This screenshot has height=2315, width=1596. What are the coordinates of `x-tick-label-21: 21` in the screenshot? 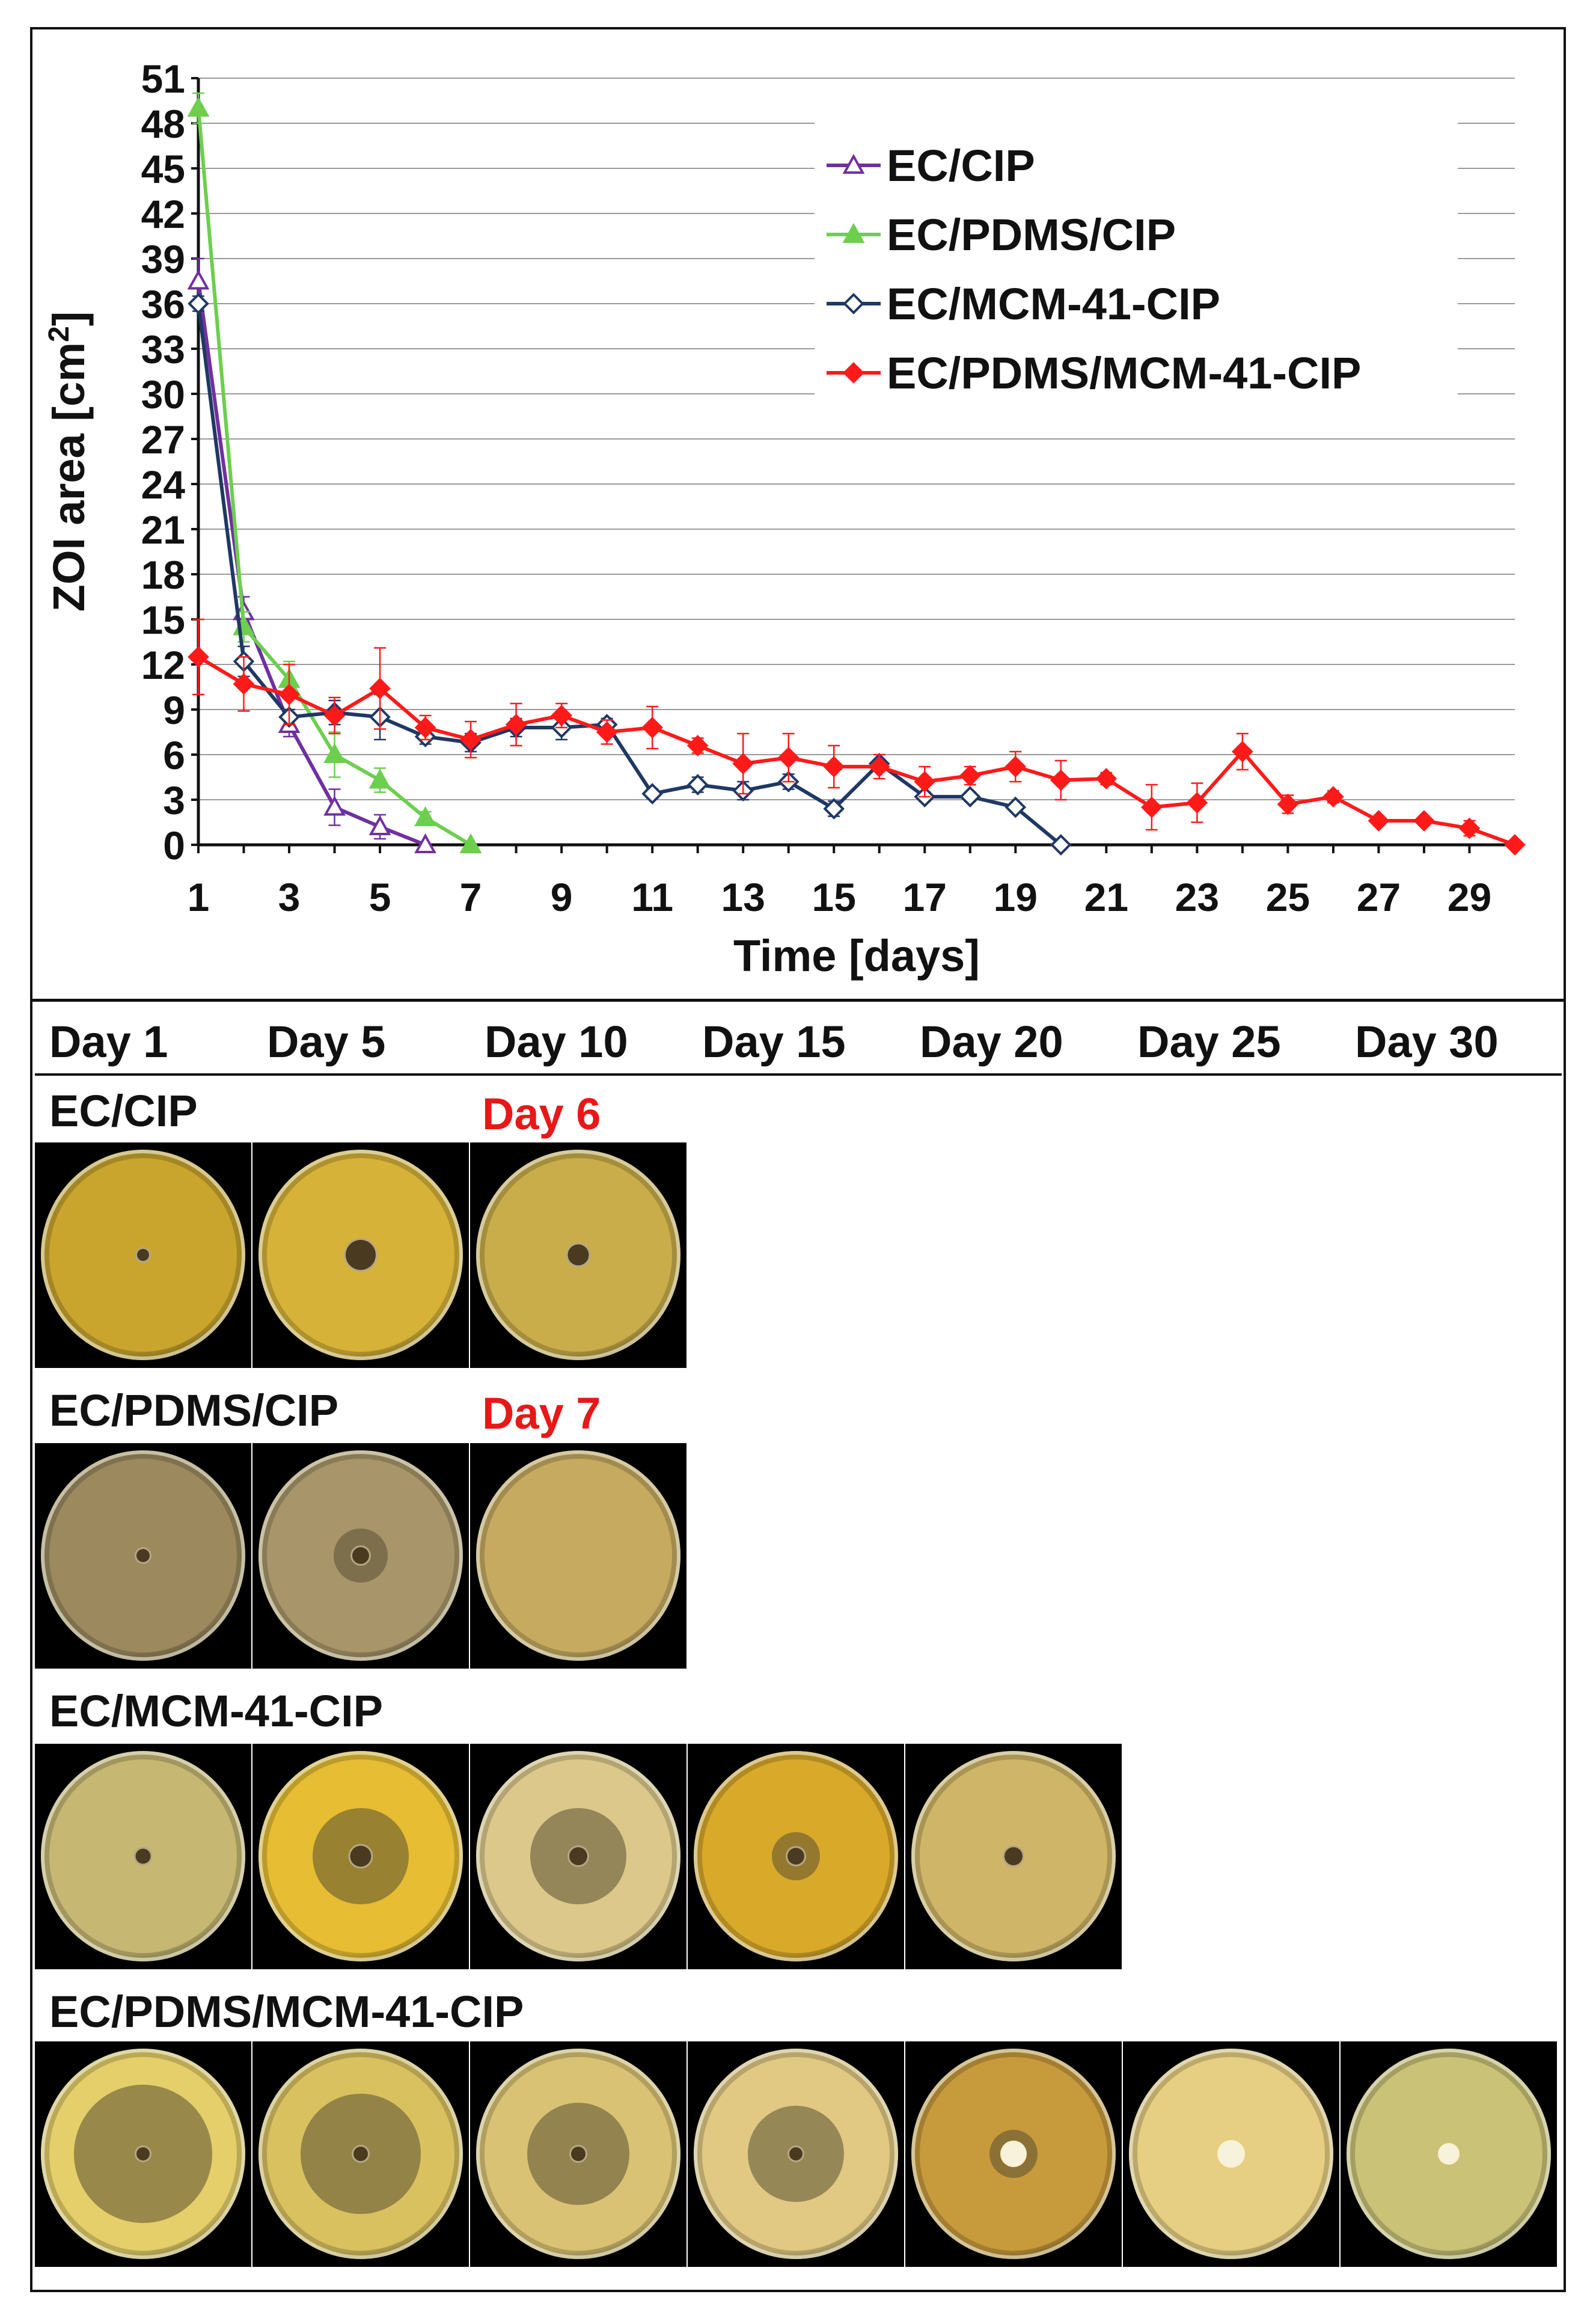 It's located at (1106, 897).